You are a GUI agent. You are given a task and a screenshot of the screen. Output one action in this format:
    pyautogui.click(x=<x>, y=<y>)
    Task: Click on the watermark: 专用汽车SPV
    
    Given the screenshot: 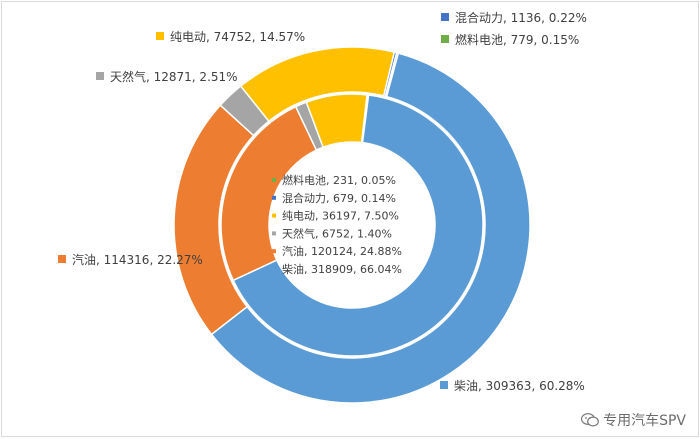 What is the action you would take?
    pyautogui.click(x=633, y=420)
    